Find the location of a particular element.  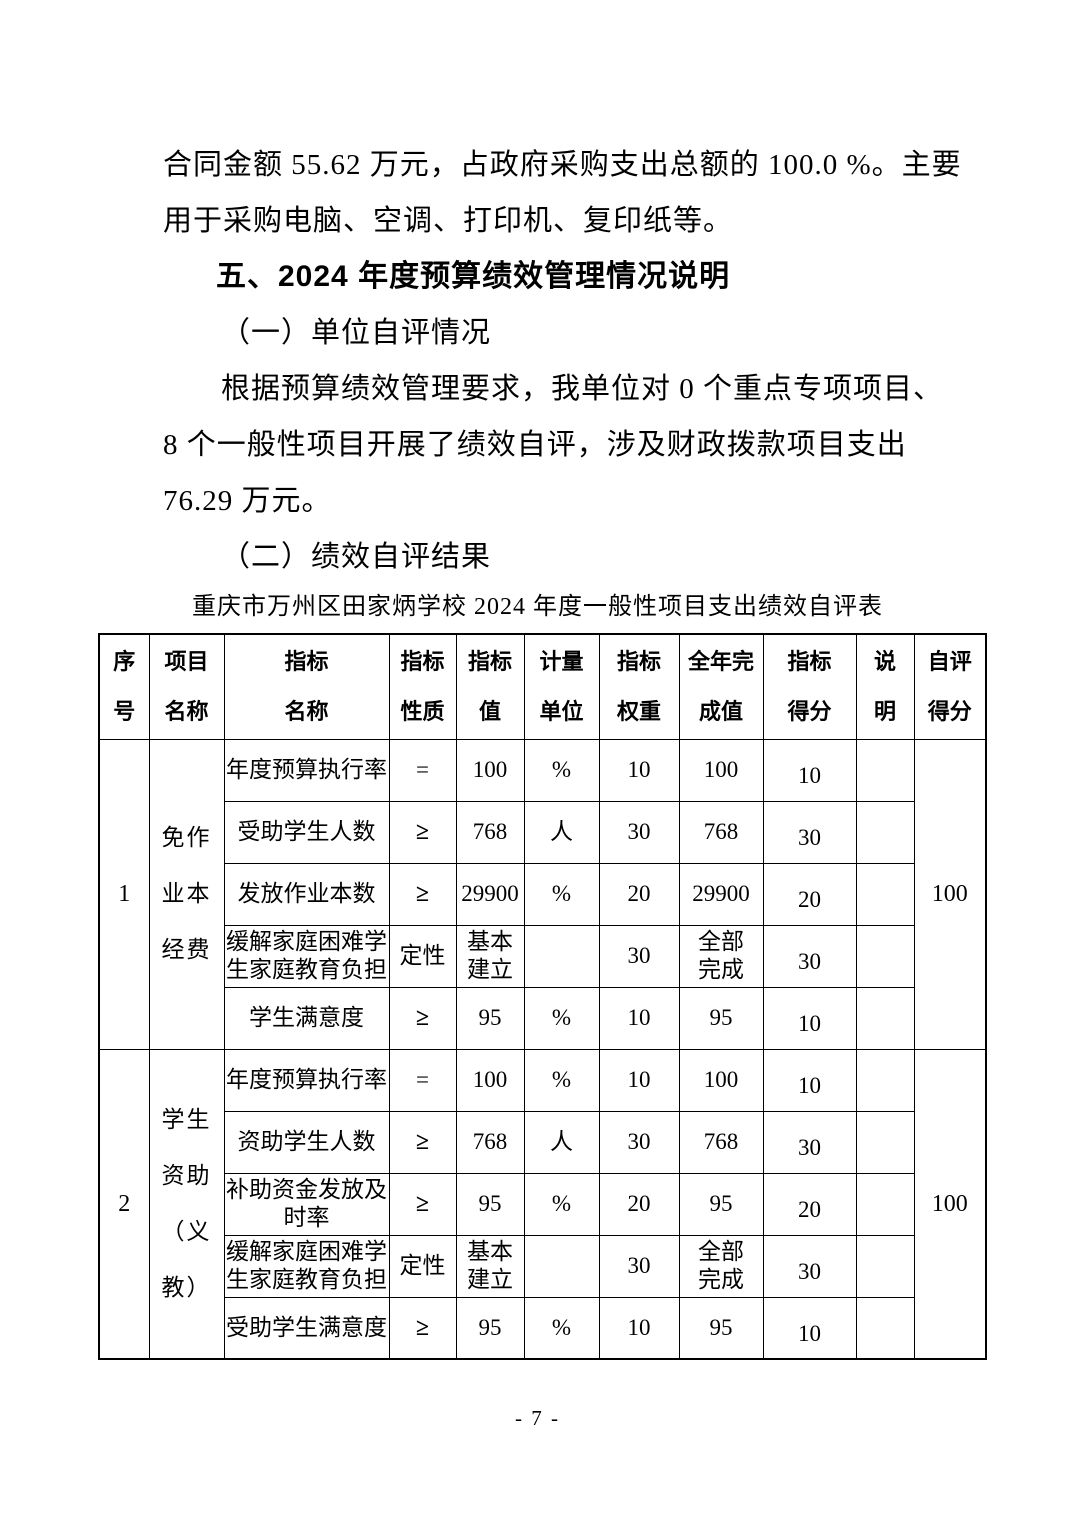

page-number: - 7 - is located at coordinates (537, 1418).